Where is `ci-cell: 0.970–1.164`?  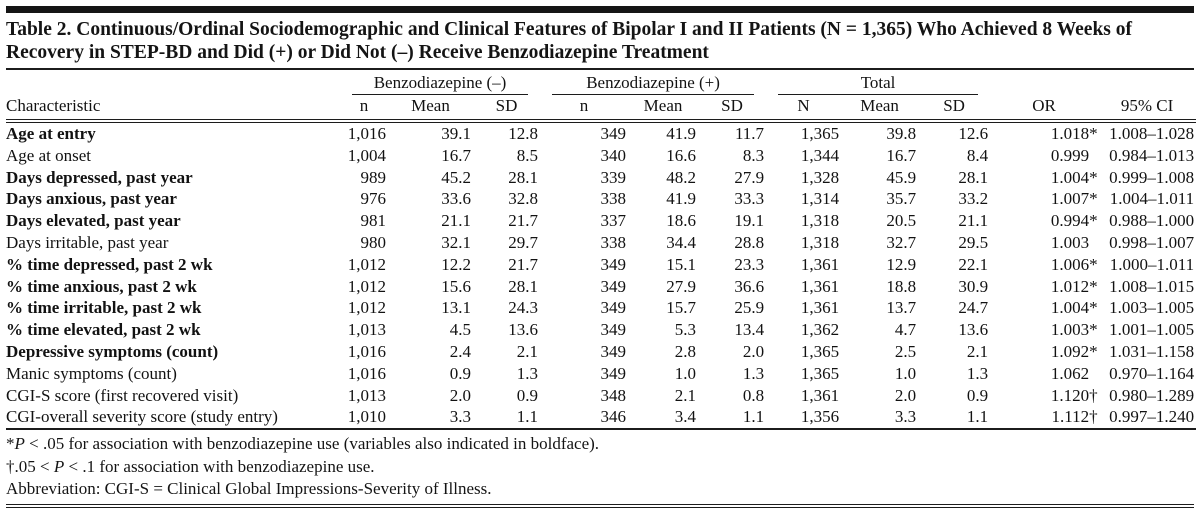
ci-cell: 0.970–1.164 is located at coordinates (1152, 373).